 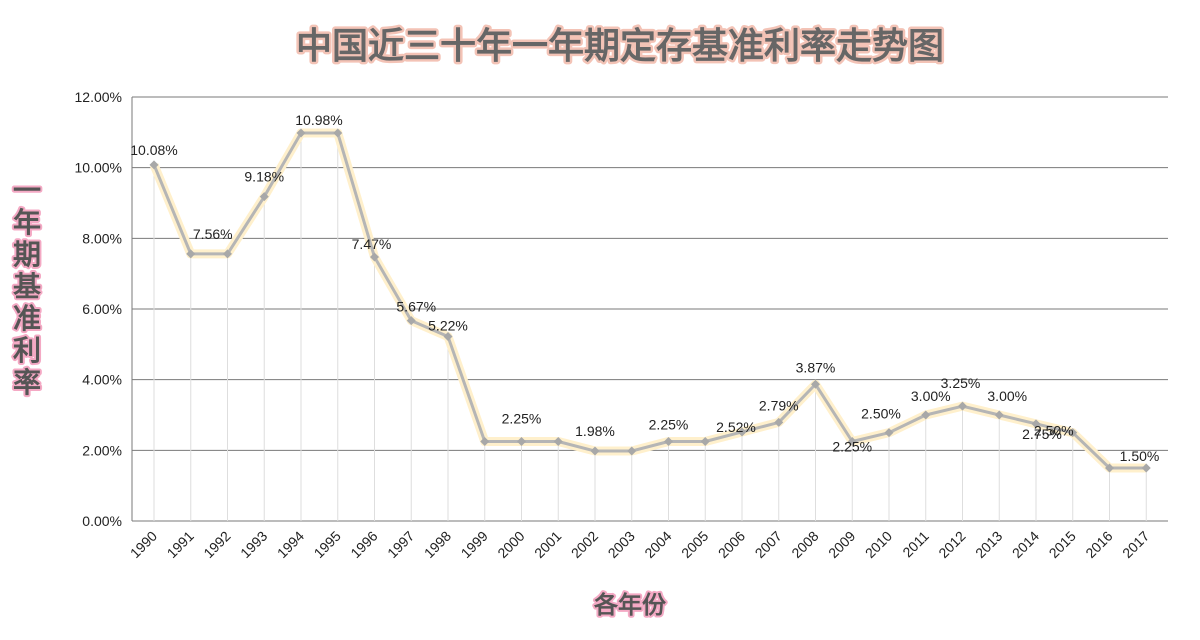 What do you see at coordinates (951, 544) in the screenshot?
I see `x-tick-label: 2012` at bounding box center [951, 544].